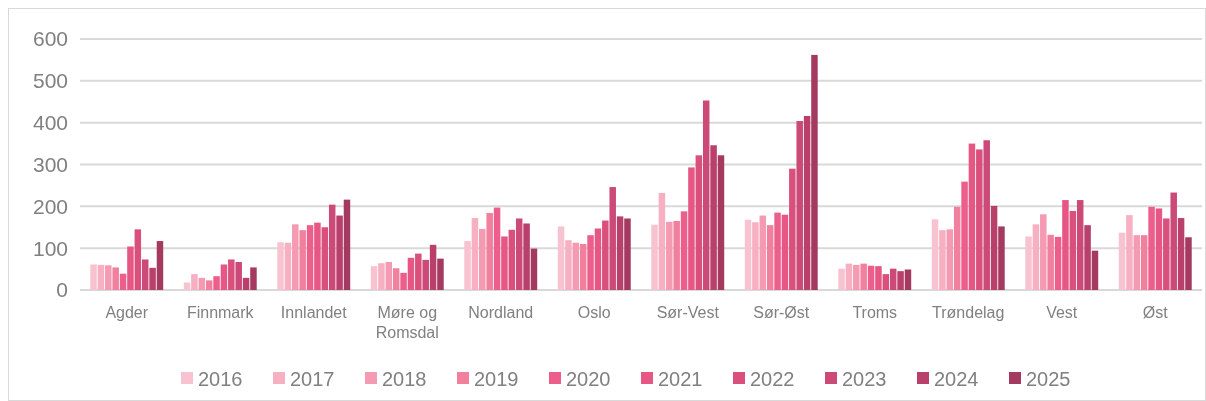 The width and height of the screenshot is (1206, 401). What do you see at coordinates (968, 312) in the screenshot?
I see `x-tick-label: Trøndelag` at bounding box center [968, 312].